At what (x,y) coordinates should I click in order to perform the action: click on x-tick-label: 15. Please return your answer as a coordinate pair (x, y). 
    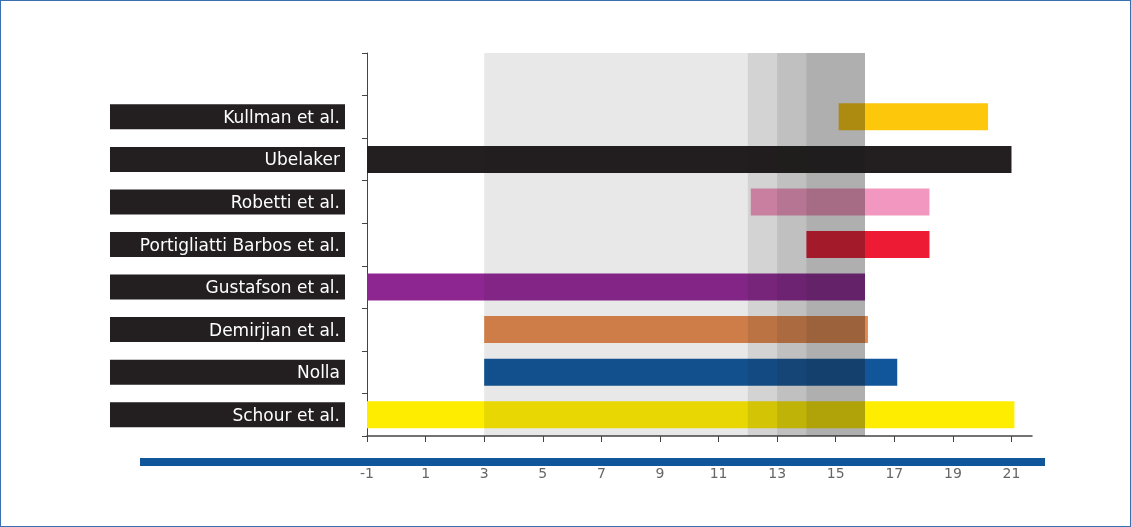
    Looking at the image, I should click on (835, 473).